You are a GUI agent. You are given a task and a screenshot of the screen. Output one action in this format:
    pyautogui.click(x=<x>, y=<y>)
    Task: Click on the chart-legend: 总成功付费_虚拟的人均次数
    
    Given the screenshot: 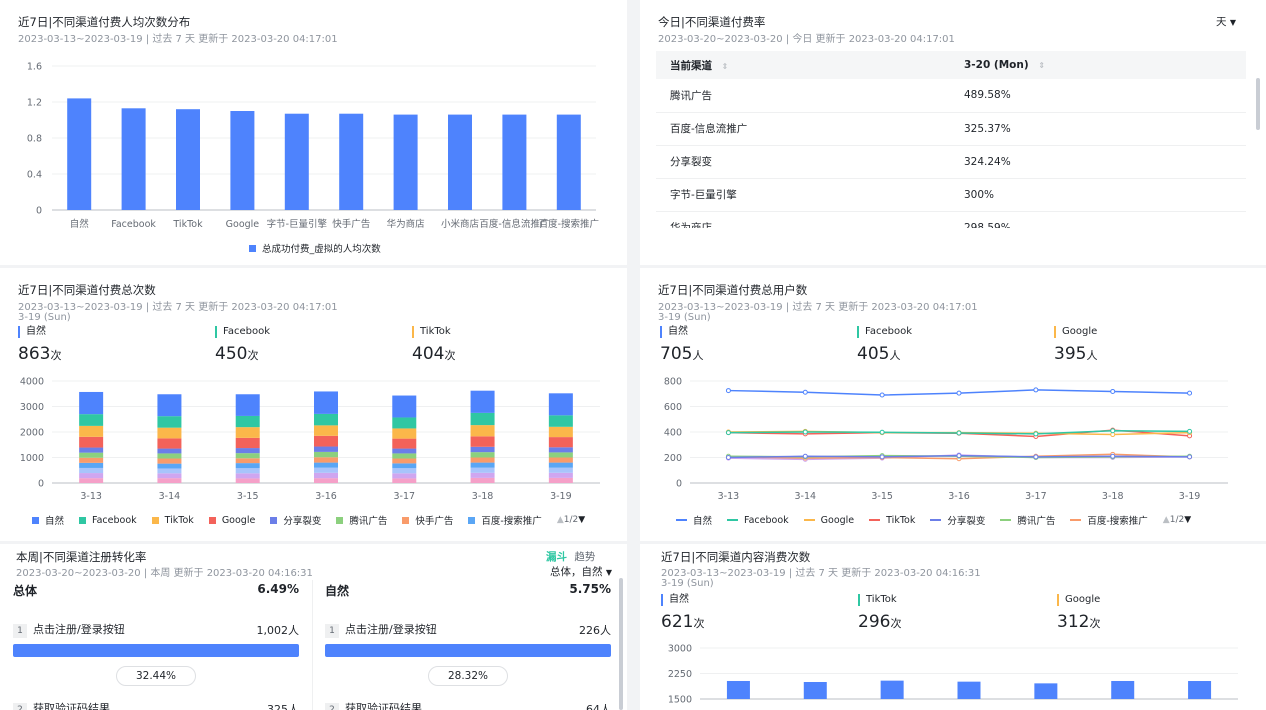 What is the action you would take?
    pyautogui.click(x=322, y=248)
    